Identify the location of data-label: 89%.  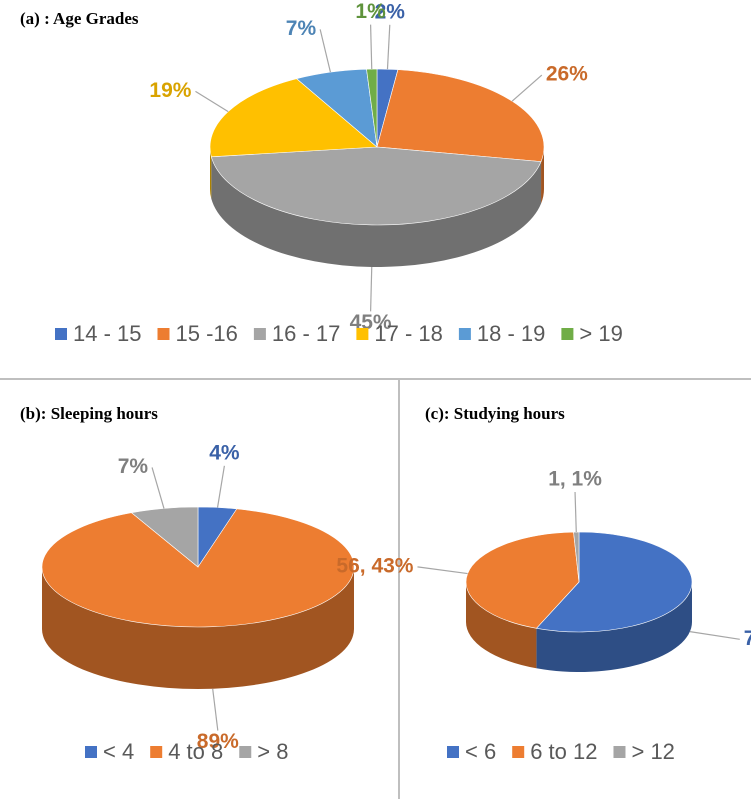
(218, 741).